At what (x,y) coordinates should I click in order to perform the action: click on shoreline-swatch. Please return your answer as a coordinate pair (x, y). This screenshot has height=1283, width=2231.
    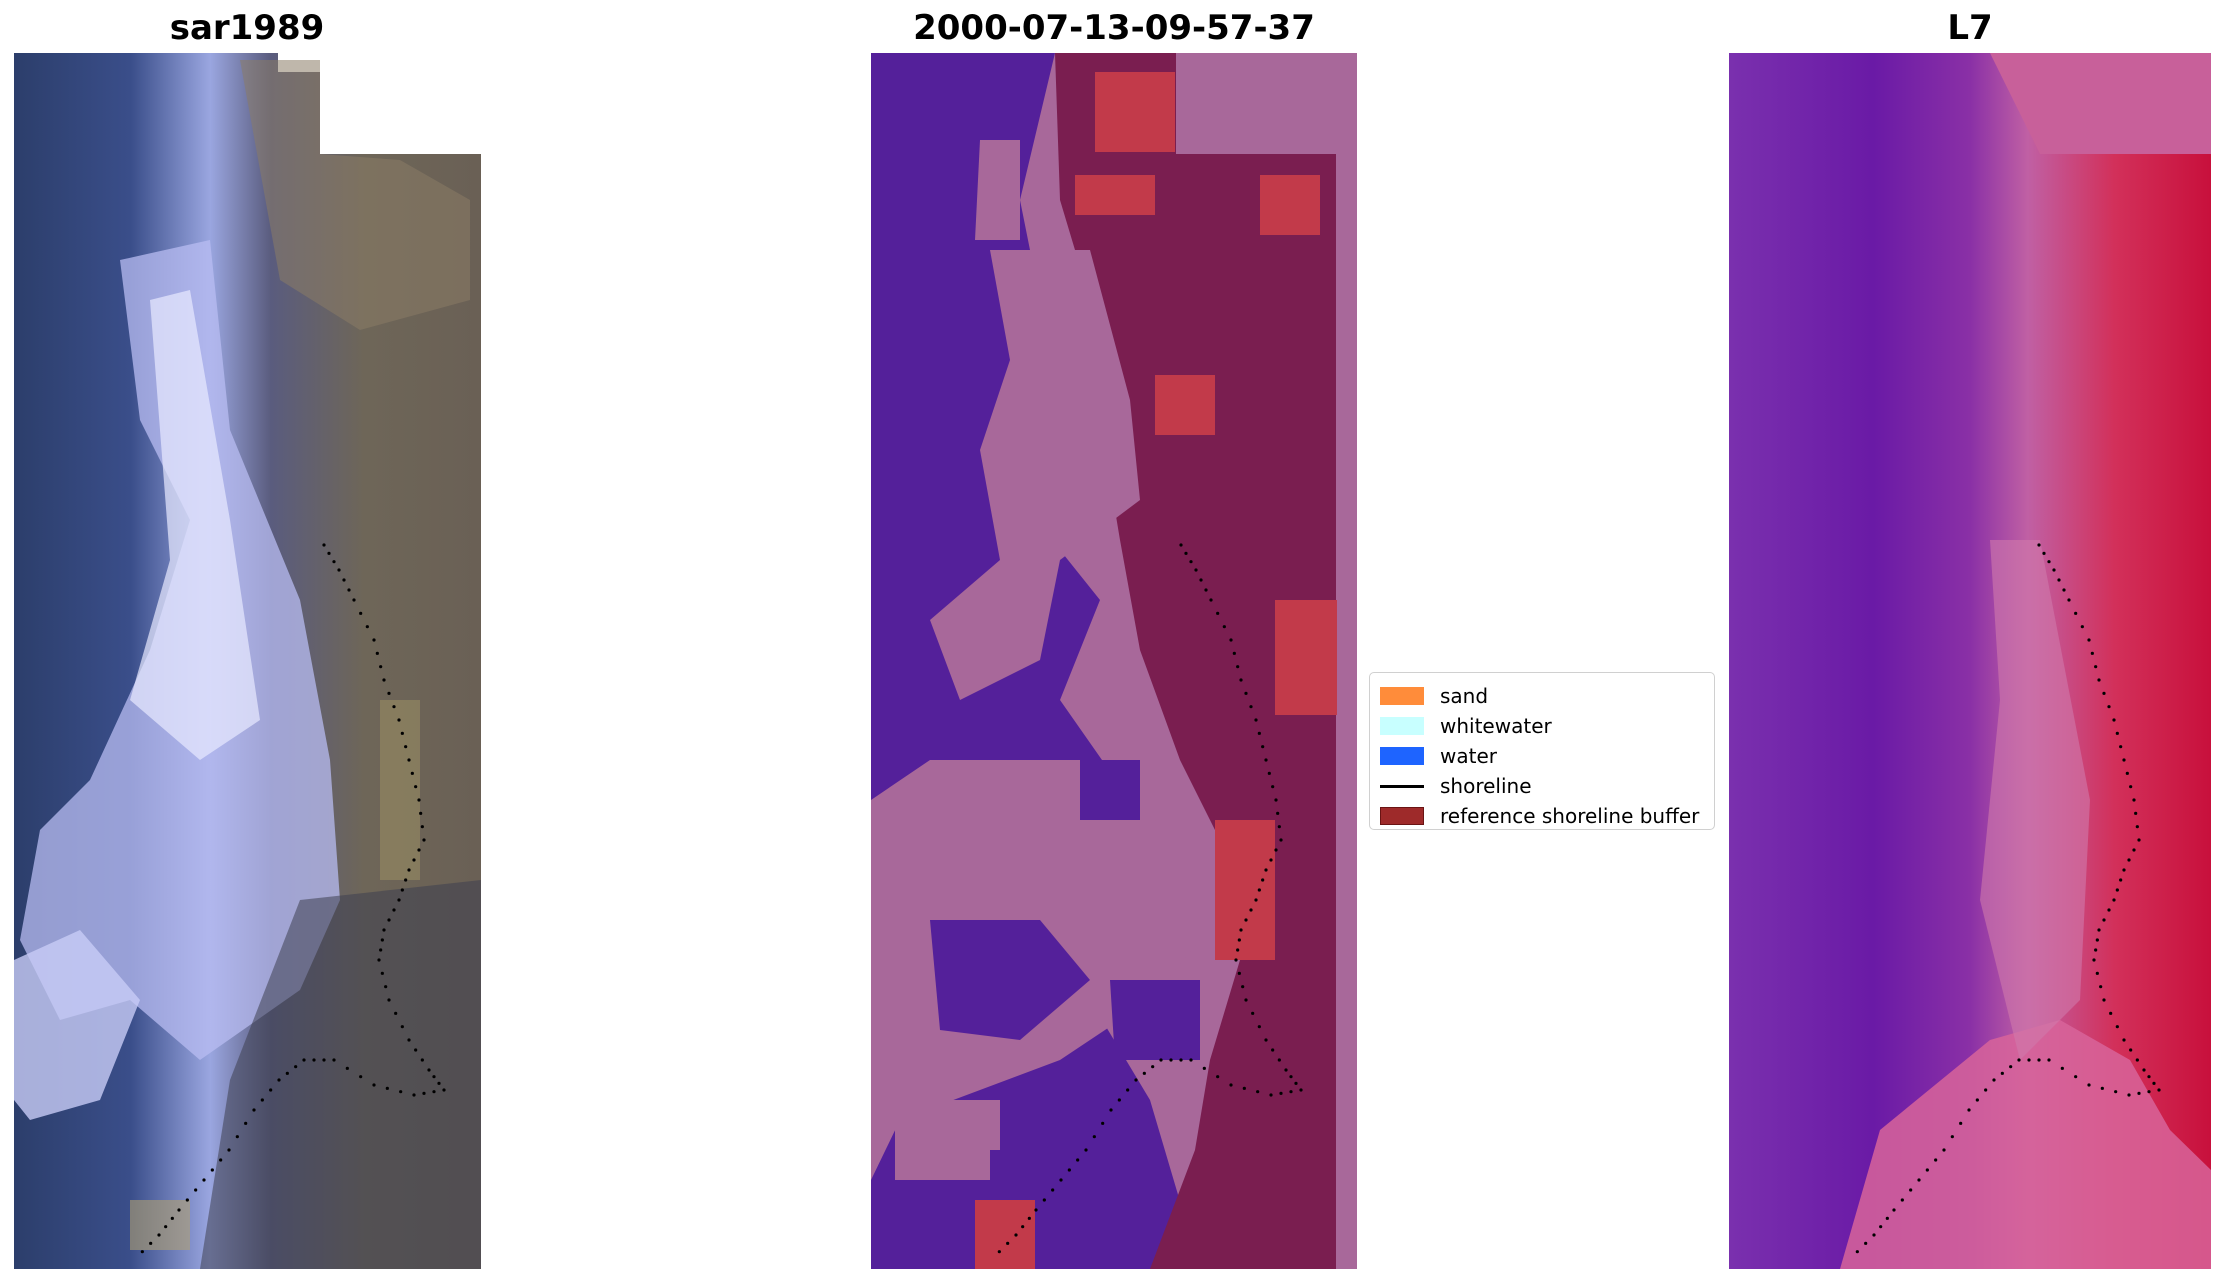
    Looking at the image, I should click on (1402, 786).